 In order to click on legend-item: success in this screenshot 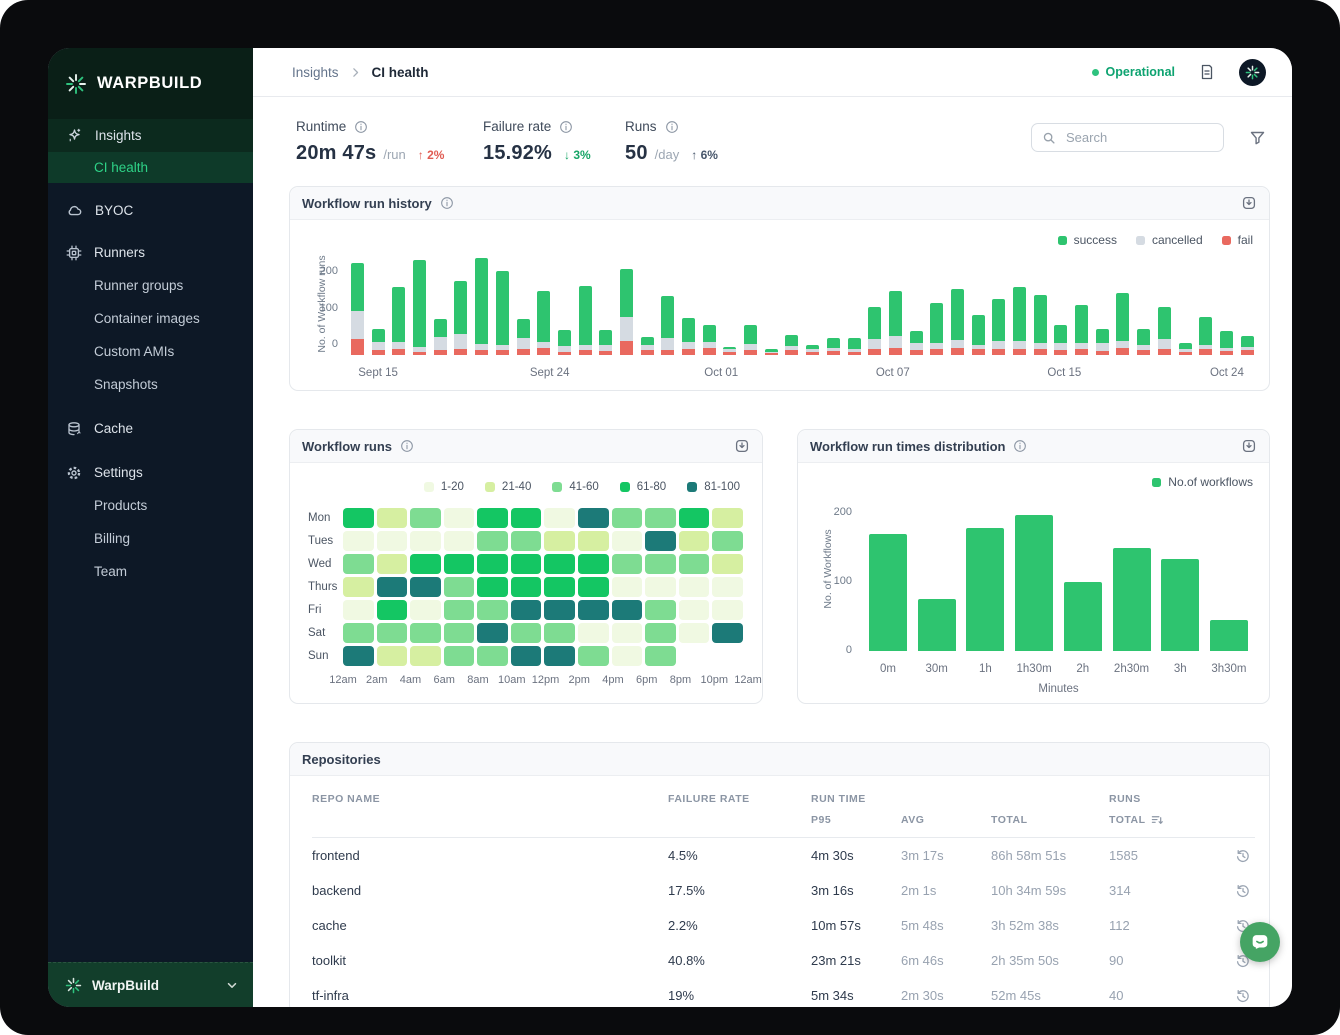, I will do `click(1087, 240)`.